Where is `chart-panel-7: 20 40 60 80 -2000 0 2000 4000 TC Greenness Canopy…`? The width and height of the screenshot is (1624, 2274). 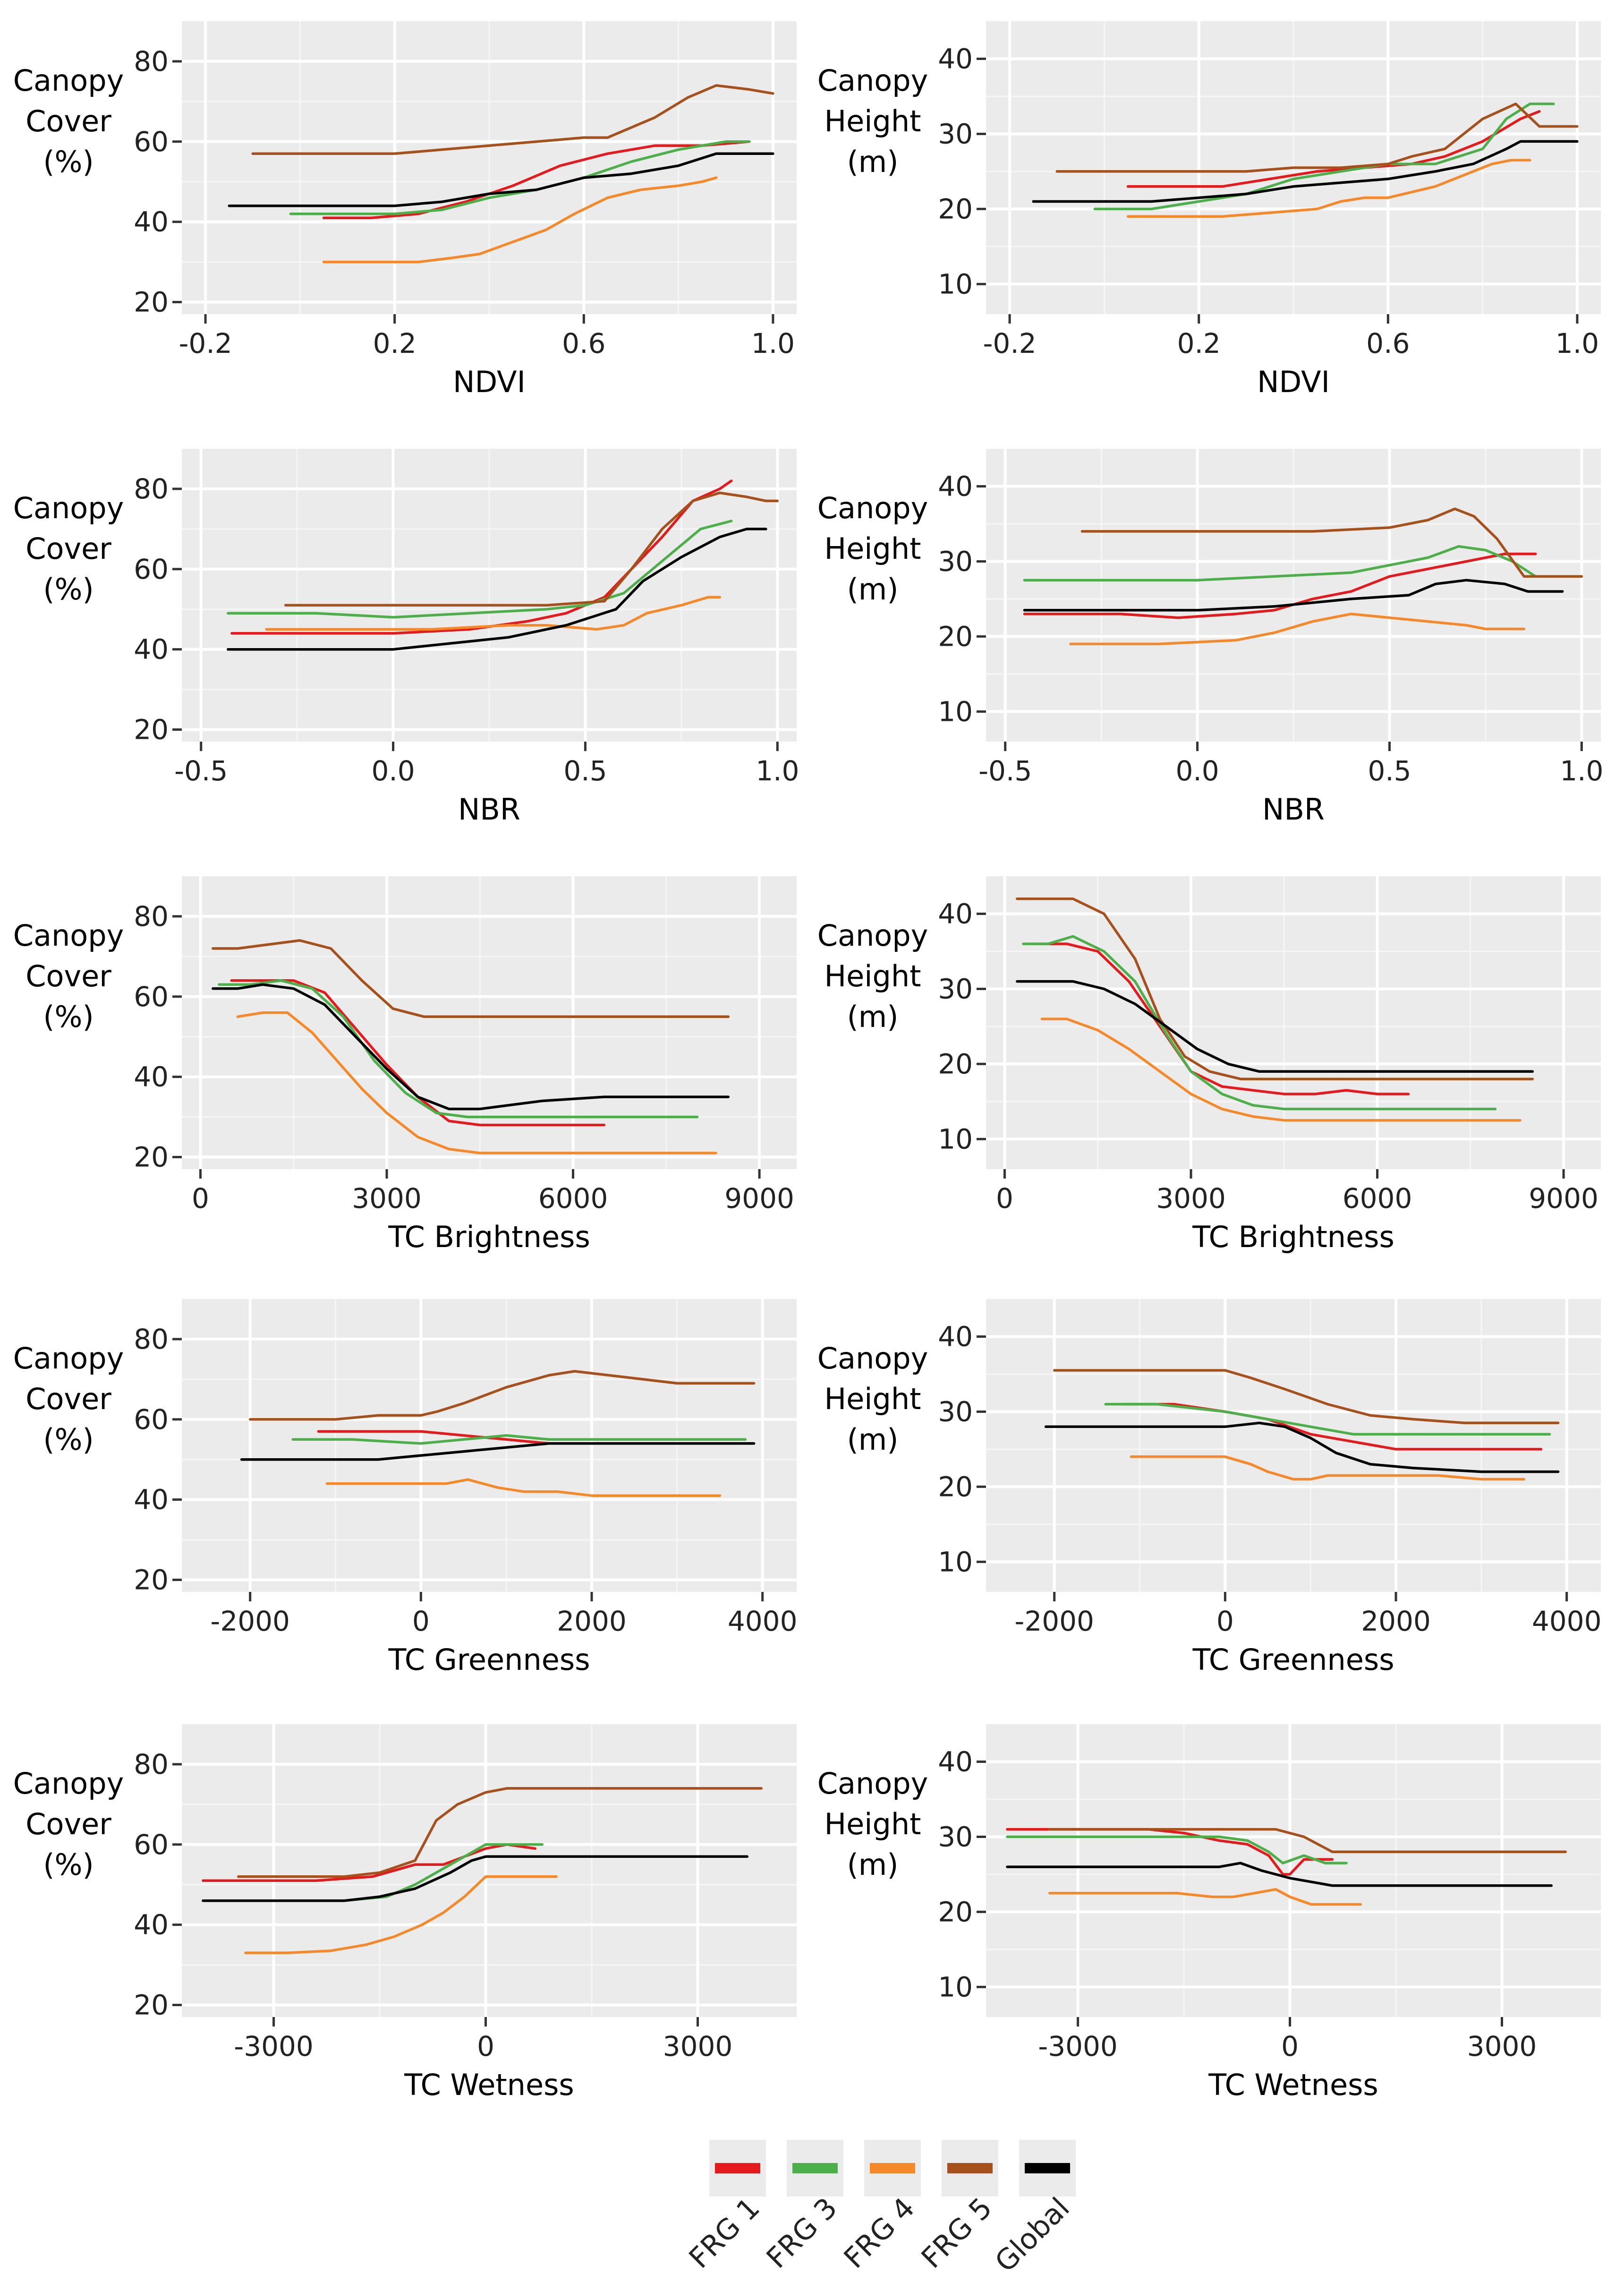
chart-panel-7: 20 40 60 80 -2000 0 2000 4000 TC Greenness Canopy… is located at coordinates (405, 1488).